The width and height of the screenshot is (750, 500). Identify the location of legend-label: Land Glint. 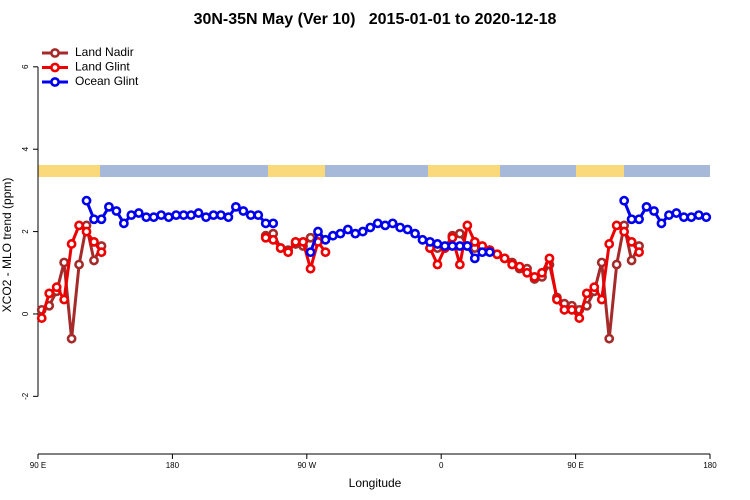
(102, 67).